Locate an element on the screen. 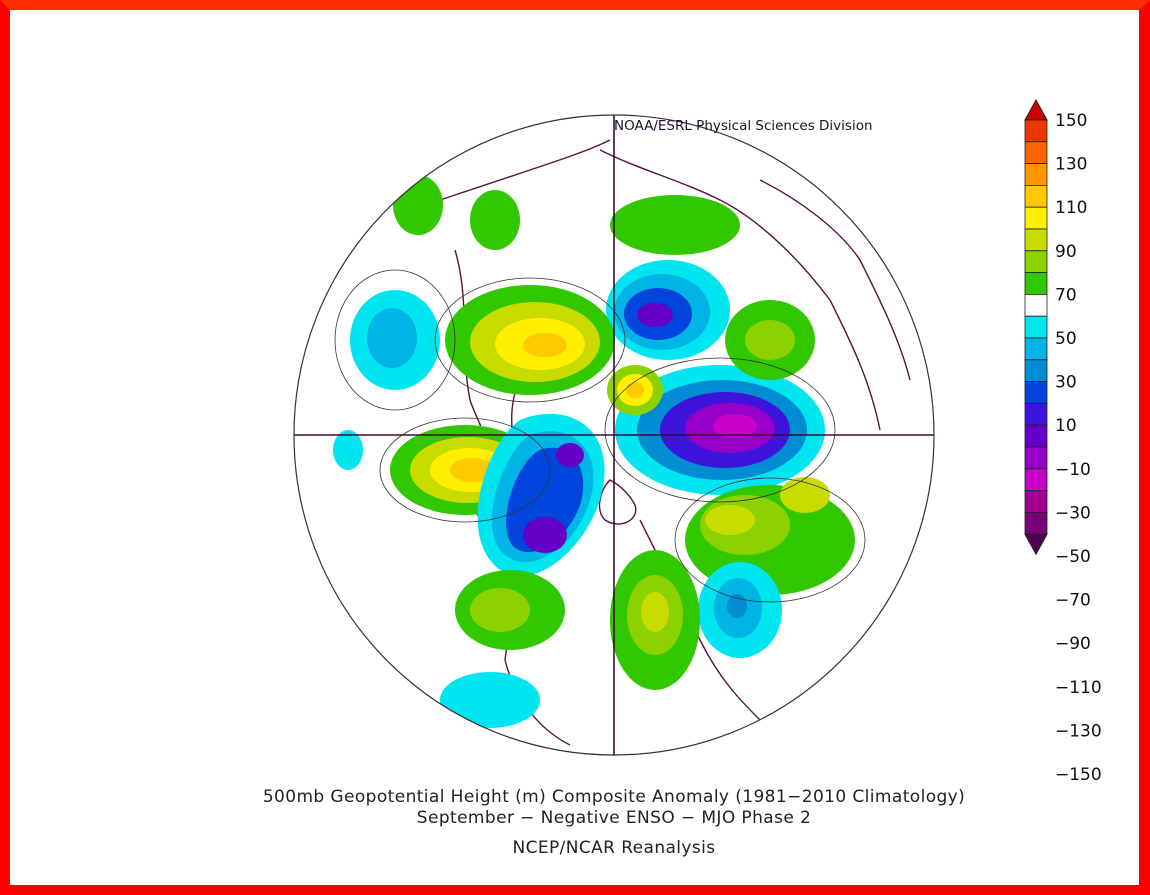 Image resolution: width=1150 pixels, height=895 pixels. colorbar-tick-label: 30 is located at coordinates (1066, 383).